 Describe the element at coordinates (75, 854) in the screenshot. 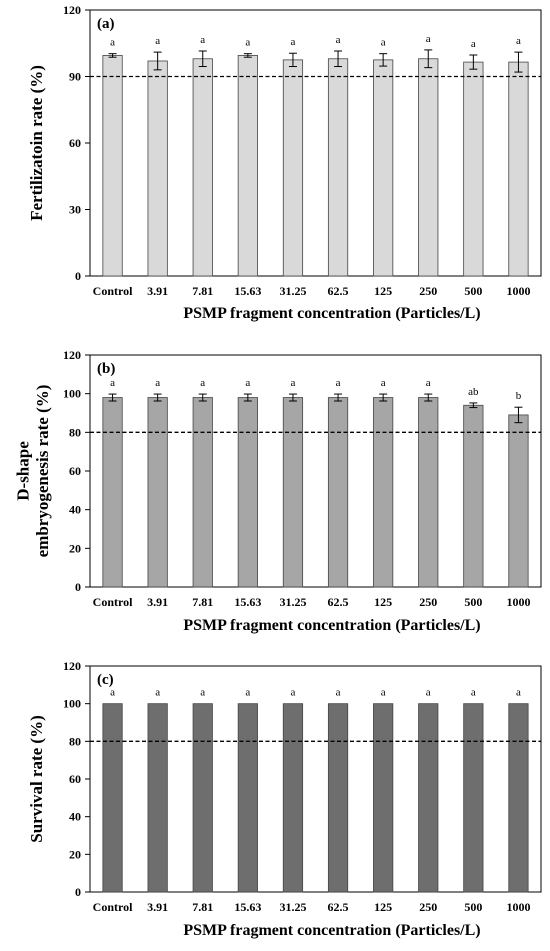

I see `y-tick-label: 20` at that location.